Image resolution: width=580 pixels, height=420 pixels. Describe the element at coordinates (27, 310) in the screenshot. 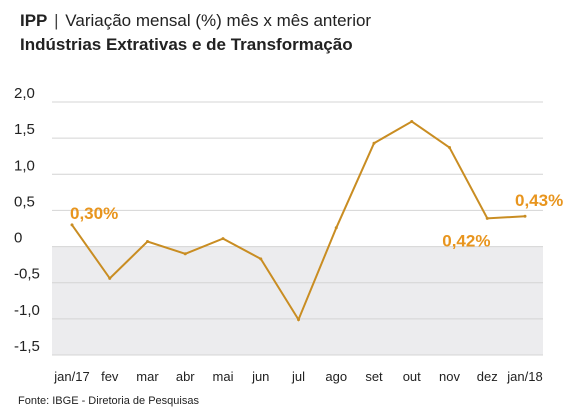

I see `y-tick-label: -1,0` at that location.